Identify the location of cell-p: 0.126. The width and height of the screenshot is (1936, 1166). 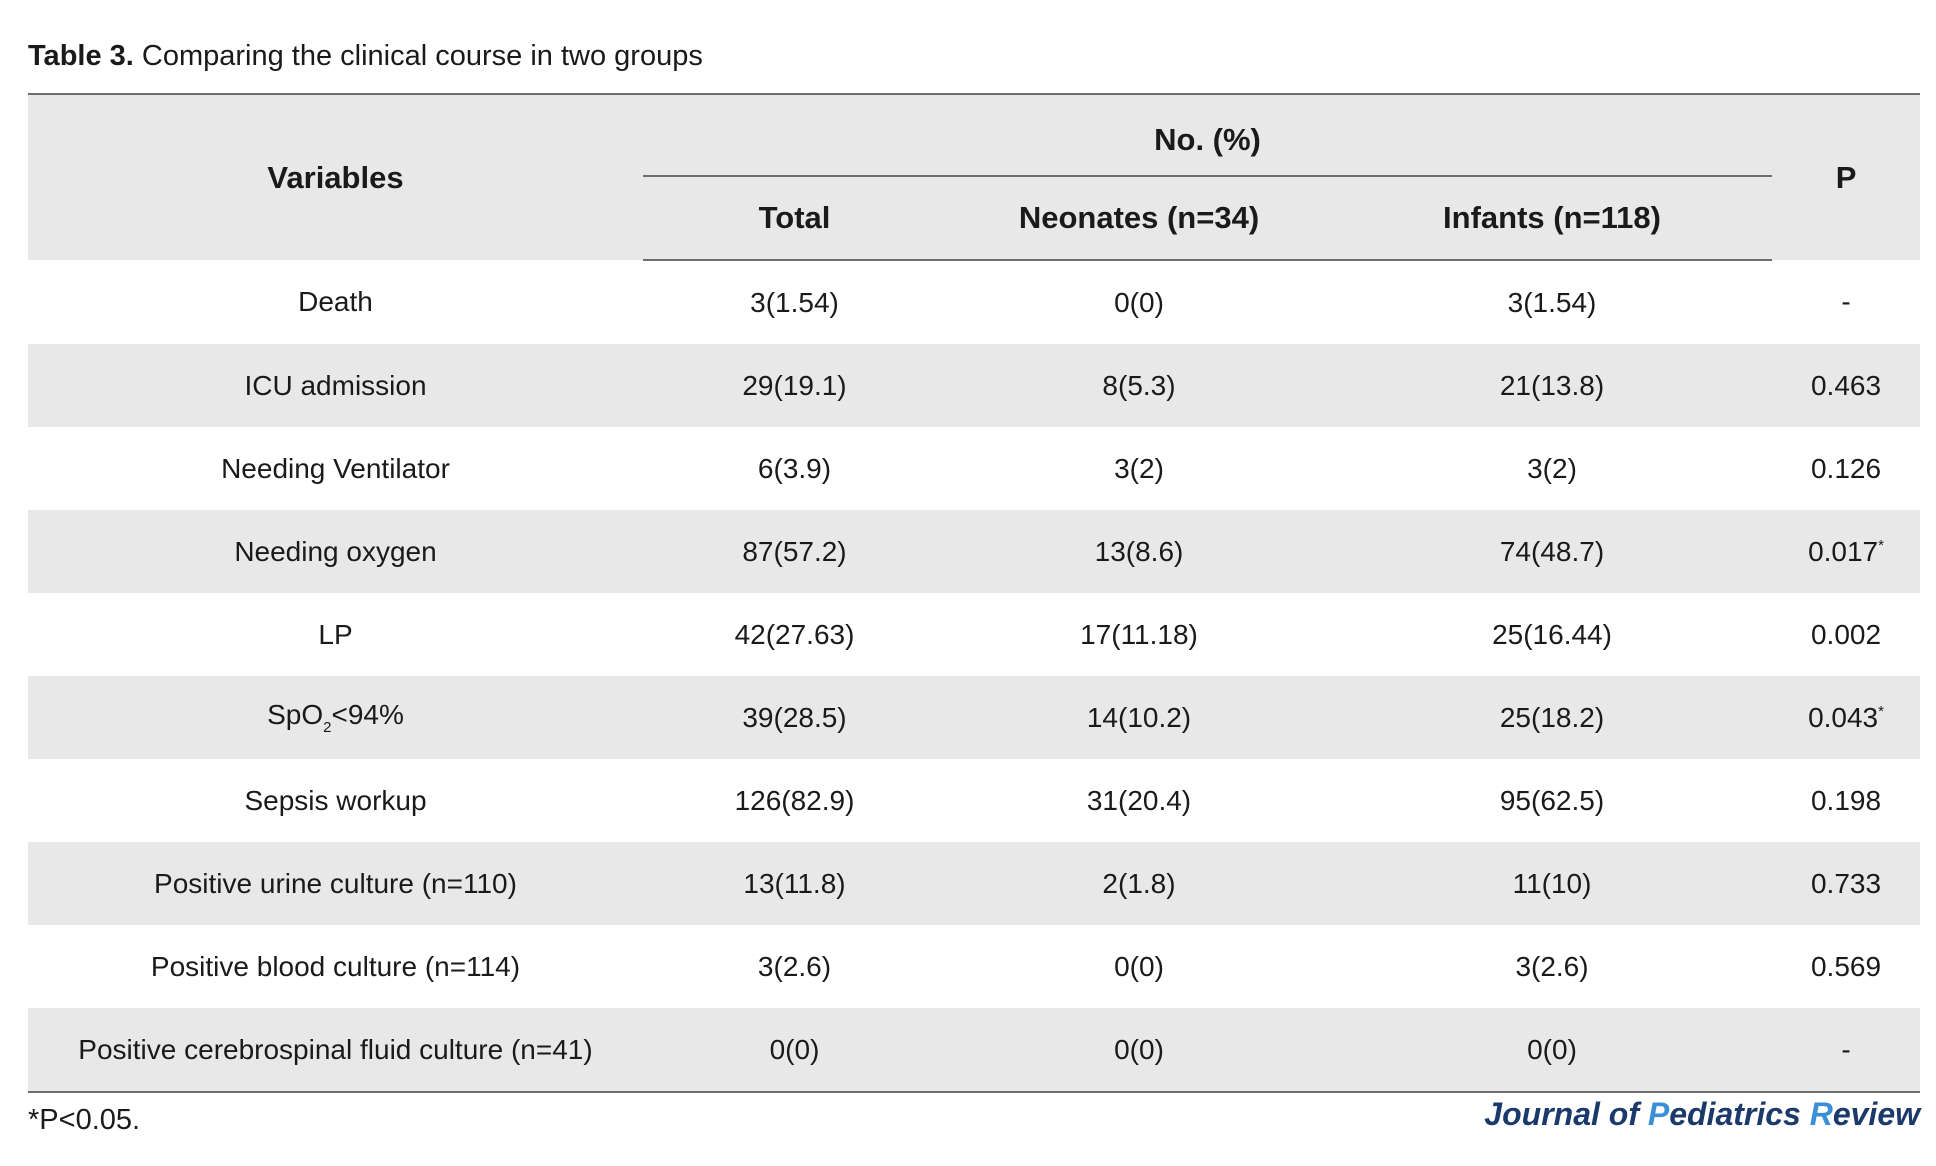
(1846, 468).